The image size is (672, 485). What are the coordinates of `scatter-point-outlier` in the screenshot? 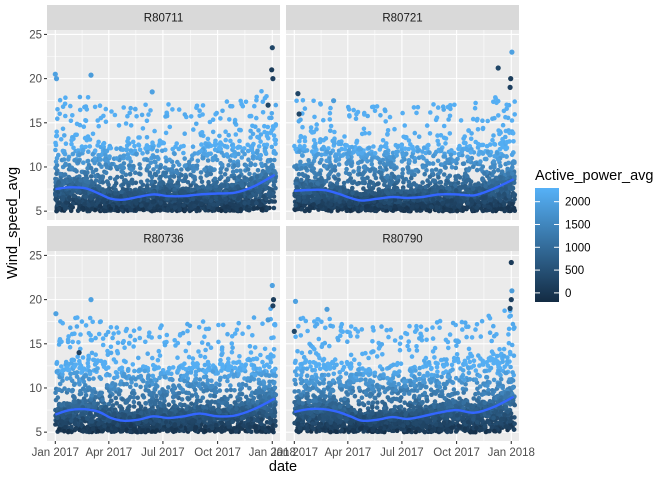 It's located at (90, 75).